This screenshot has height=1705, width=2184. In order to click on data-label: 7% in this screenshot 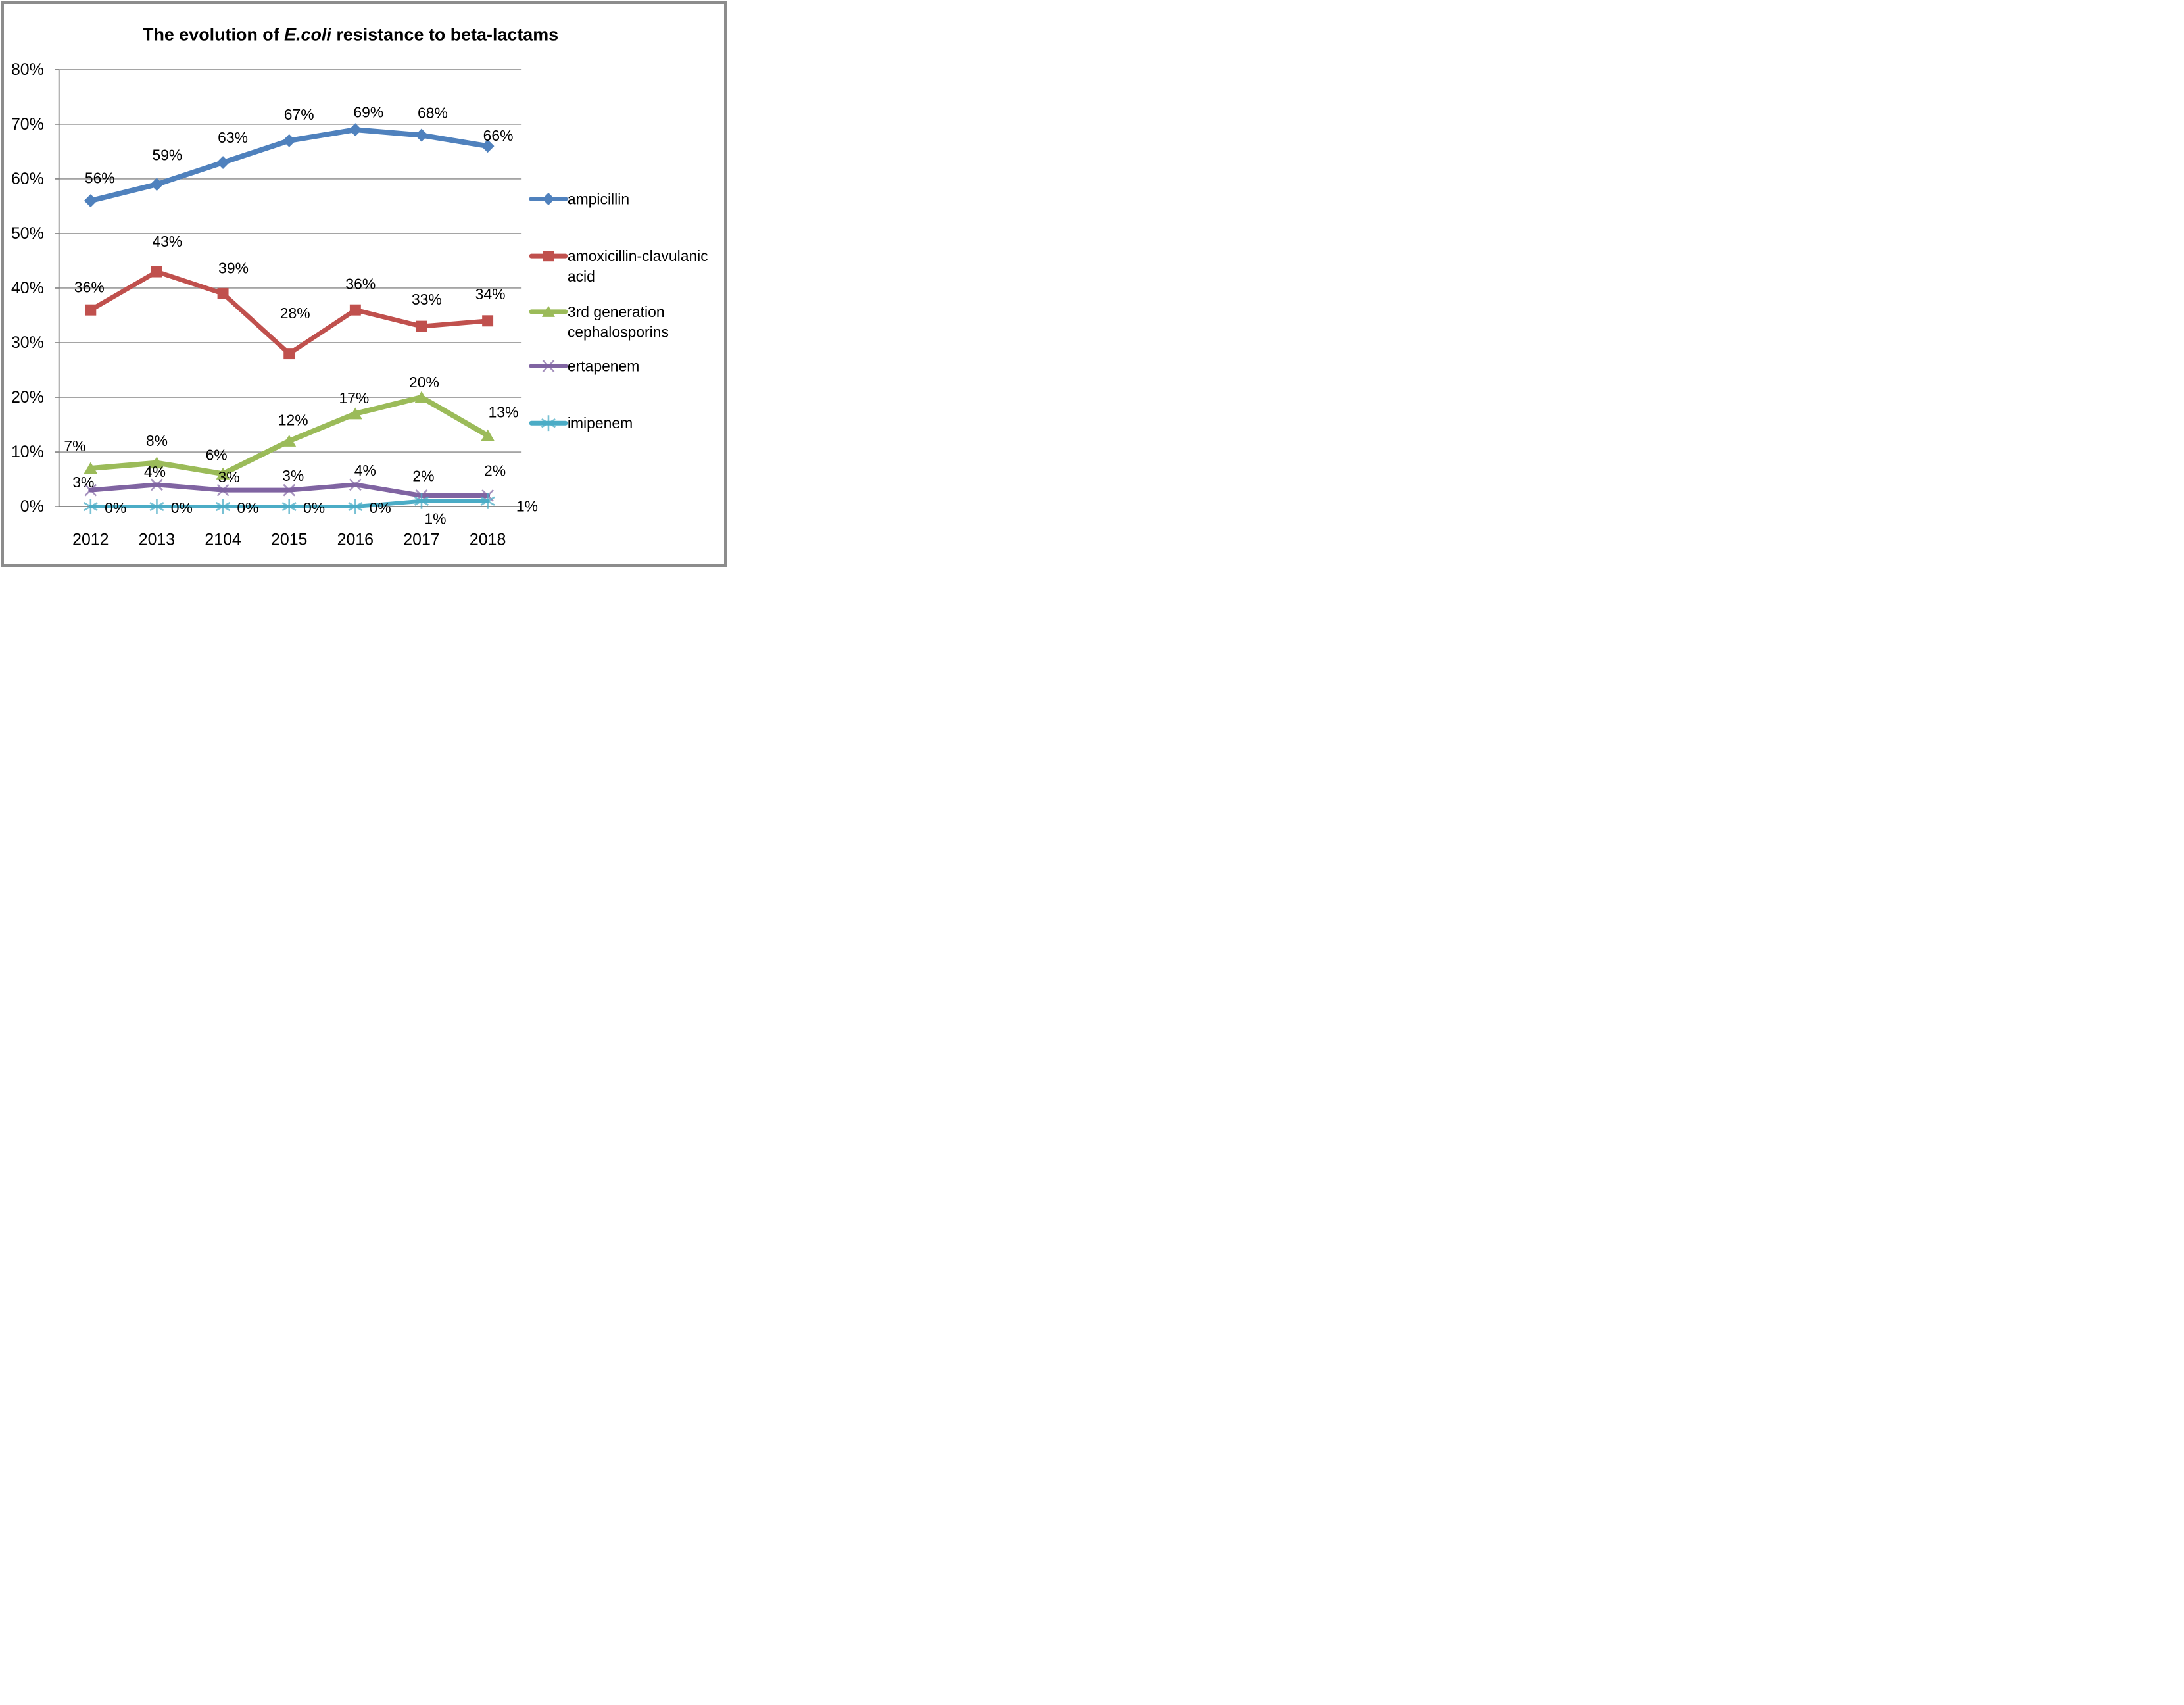, I will do `click(74, 446)`.